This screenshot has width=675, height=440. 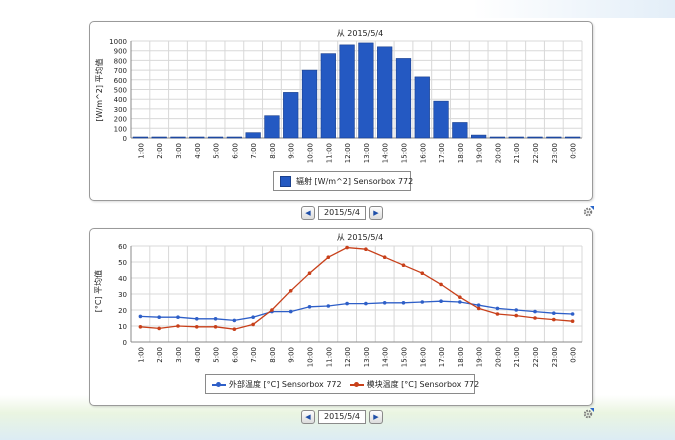 What do you see at coordinates (360, 237) in the screenshot?
I see `chart-title: 从 2015/5/4` at bounding box center [360, 237].